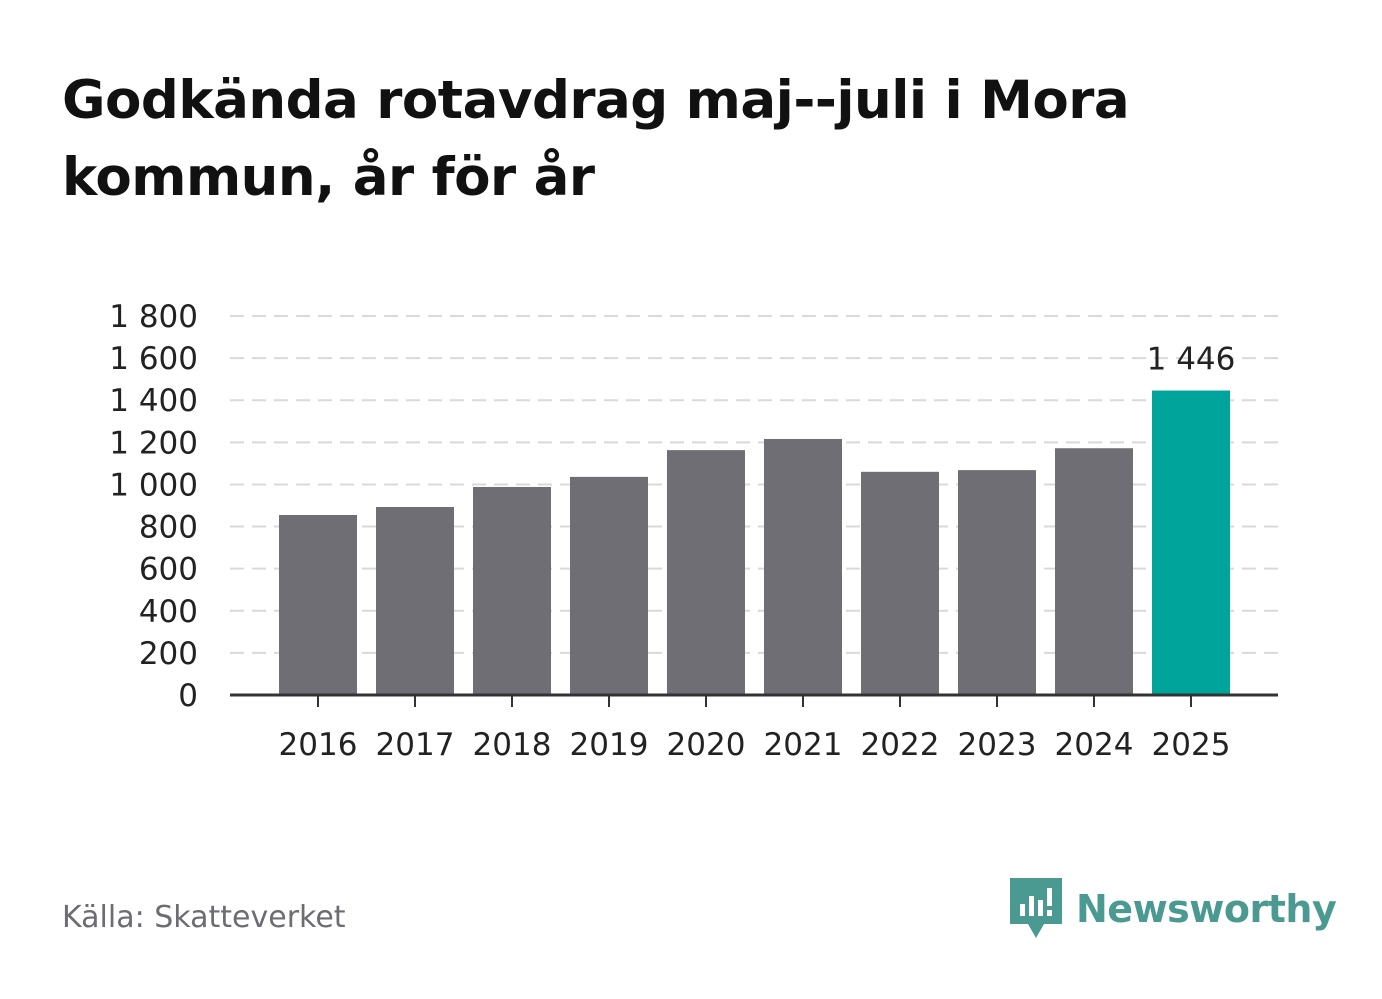 Image resolution: width=1382 pixels, height=999 pixels. I want to click on y-tick-label: 1 600, so click(153, 359).